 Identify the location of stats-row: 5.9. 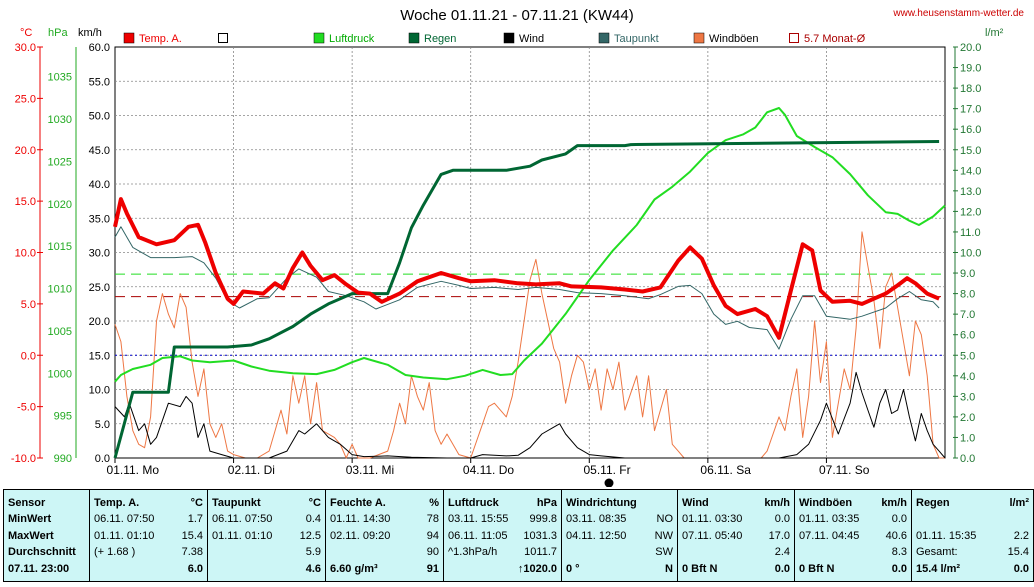
(266, 552).